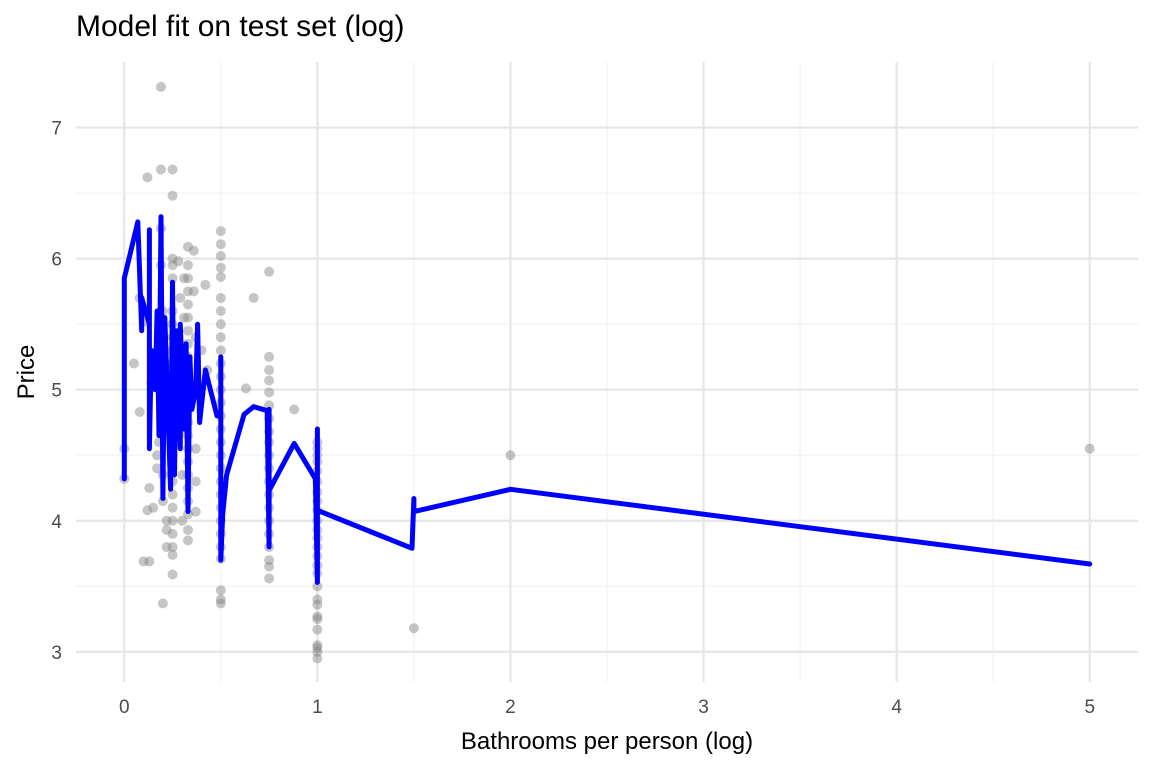 This screenshot has width=1152, height=768. I want to click on x-tick-label: 2, so click(510, 707).